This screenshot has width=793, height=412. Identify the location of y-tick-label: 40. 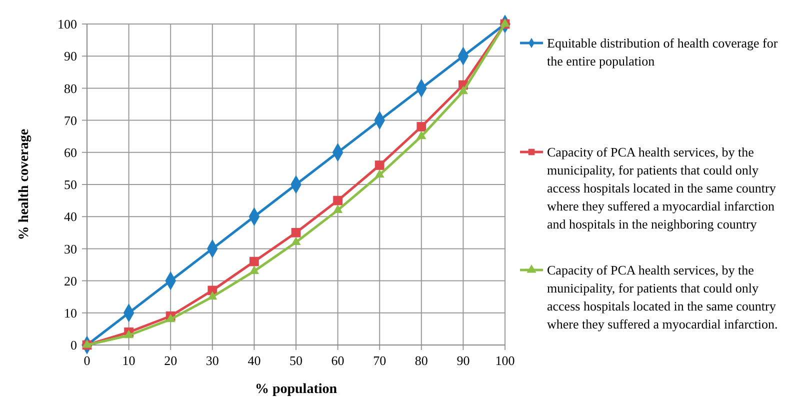
(70, 216).